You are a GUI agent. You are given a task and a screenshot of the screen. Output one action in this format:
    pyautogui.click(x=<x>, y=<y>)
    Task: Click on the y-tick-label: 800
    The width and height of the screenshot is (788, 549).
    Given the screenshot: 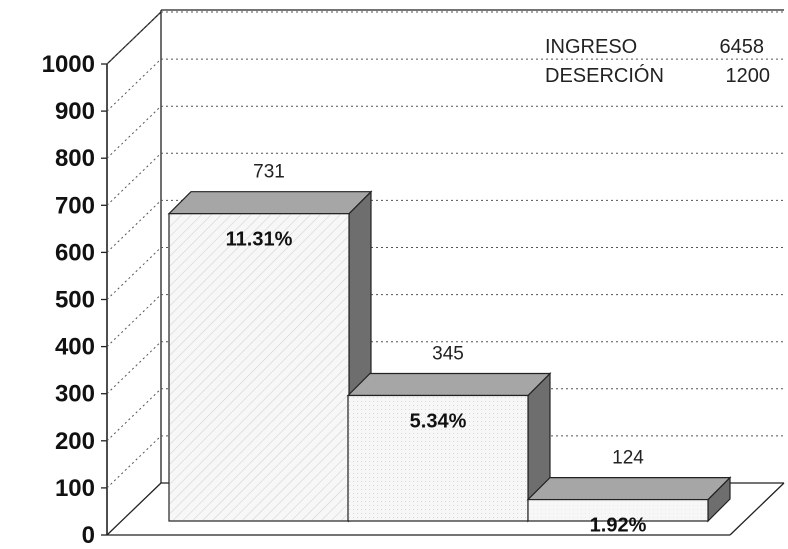 What is the action you would take?
    pyautogui.click(x=75, y=158)
    